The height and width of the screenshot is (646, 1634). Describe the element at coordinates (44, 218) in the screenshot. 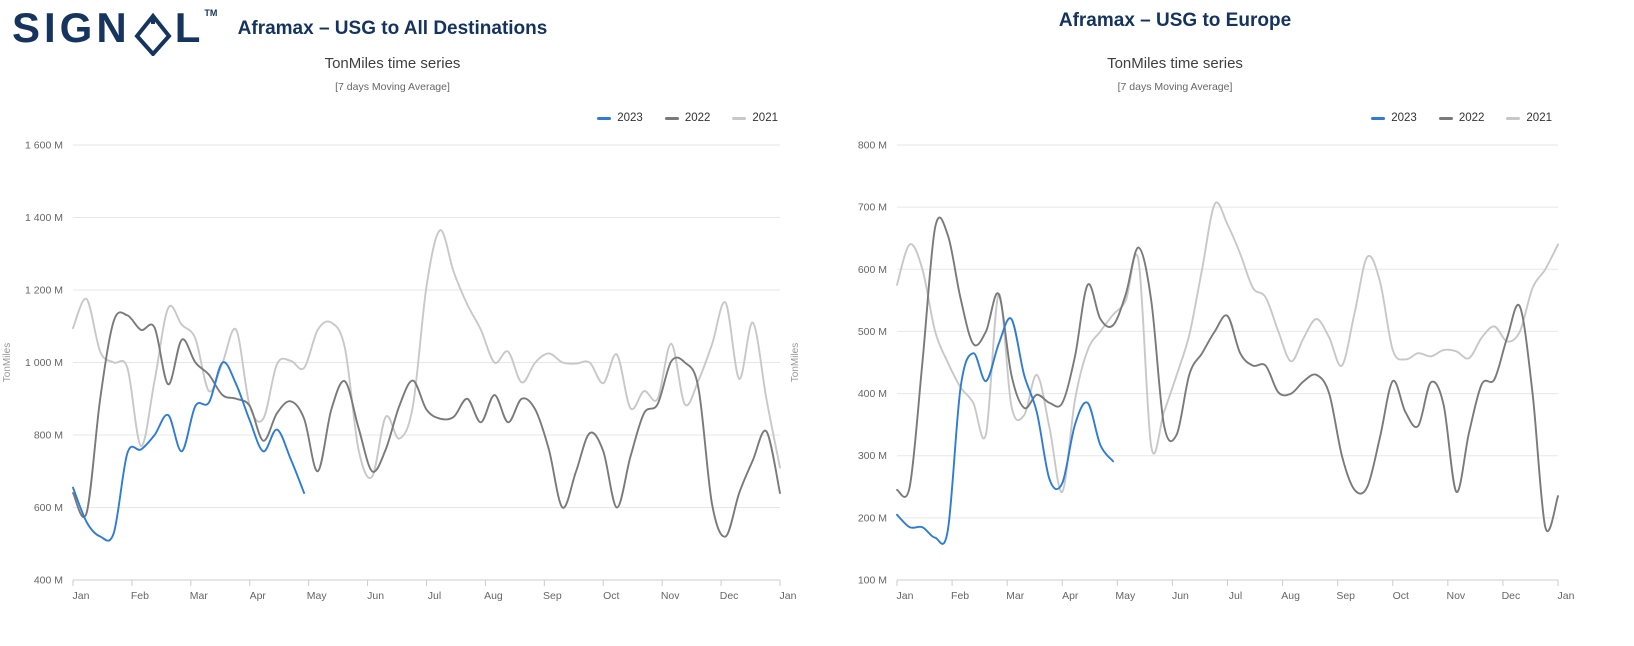

I see `y-axis-tick-label: 1 400 M` at that location.